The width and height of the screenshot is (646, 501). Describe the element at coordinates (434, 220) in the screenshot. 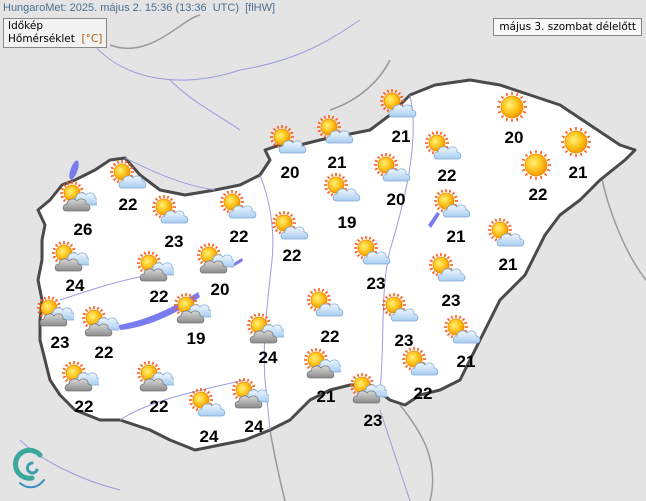

I see `lake-tisza` at that location.